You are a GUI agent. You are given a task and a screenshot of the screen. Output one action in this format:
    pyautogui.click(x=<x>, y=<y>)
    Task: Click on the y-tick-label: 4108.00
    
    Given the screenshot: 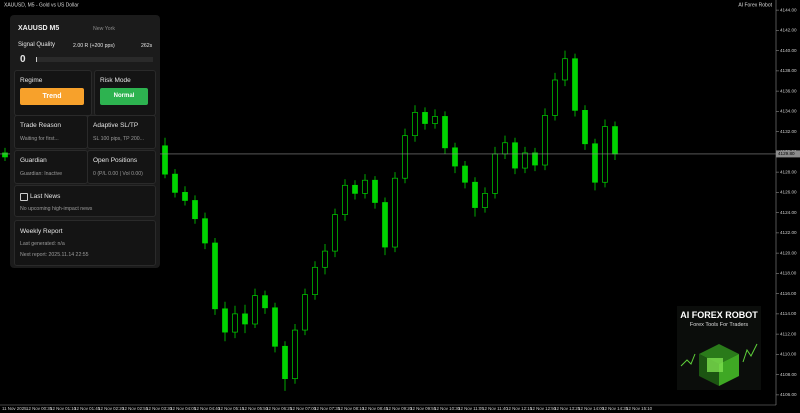 What is the action you would take?
    pyautogui.click(x=788, y=374)
    